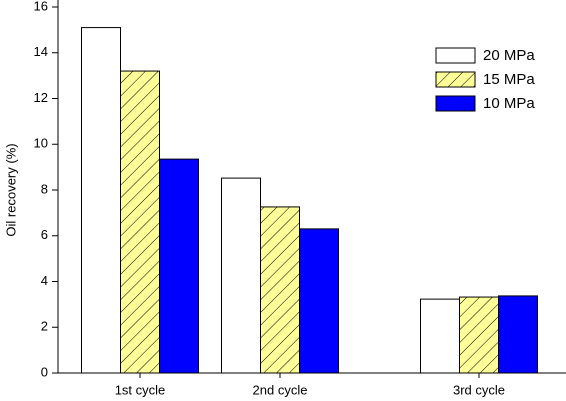  What do you see at coordinates (41, 143) in the screenshot?
I see `y-tick-label: 10` at bounding box center [41, 143].